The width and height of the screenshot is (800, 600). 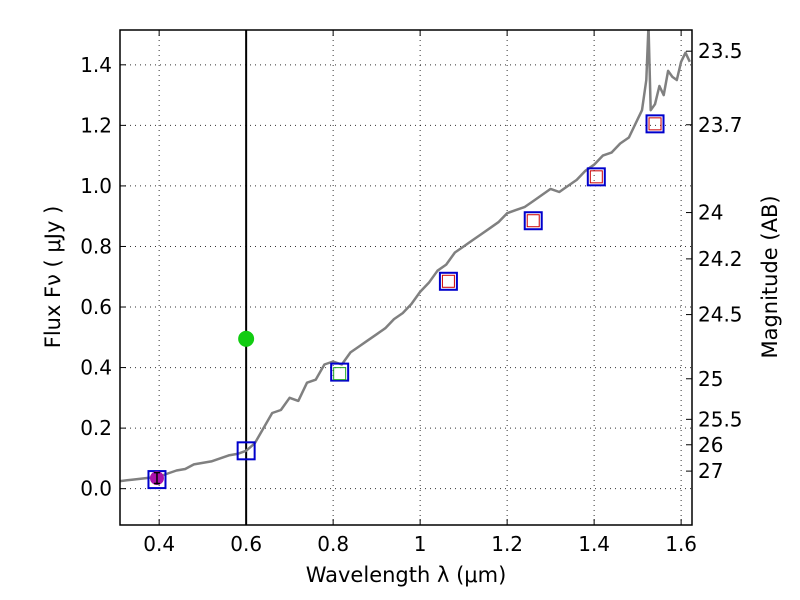 I want to click on y-tick-label: 0.0, so click(x=96, y=489).